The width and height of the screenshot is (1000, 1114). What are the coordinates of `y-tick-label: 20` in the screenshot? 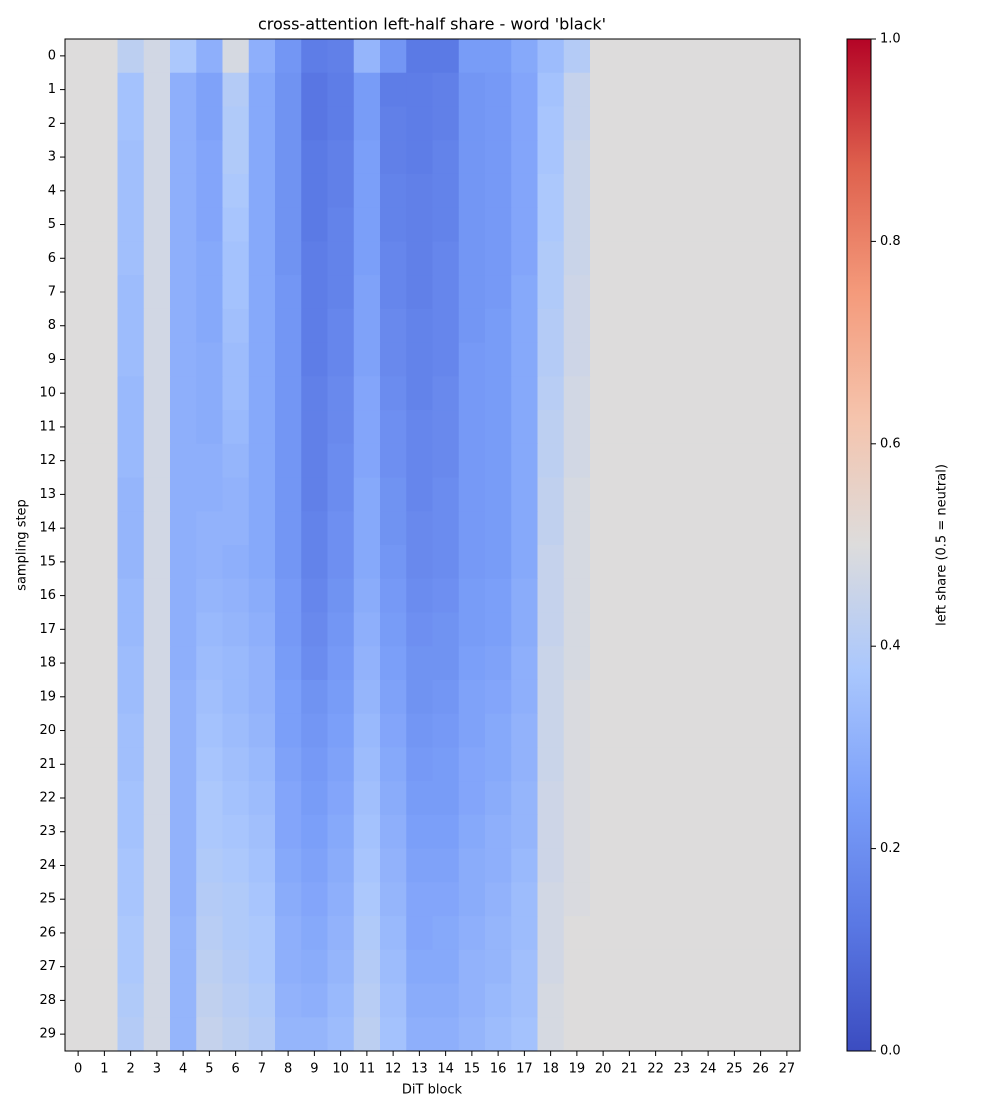 It's located at (47, 730).